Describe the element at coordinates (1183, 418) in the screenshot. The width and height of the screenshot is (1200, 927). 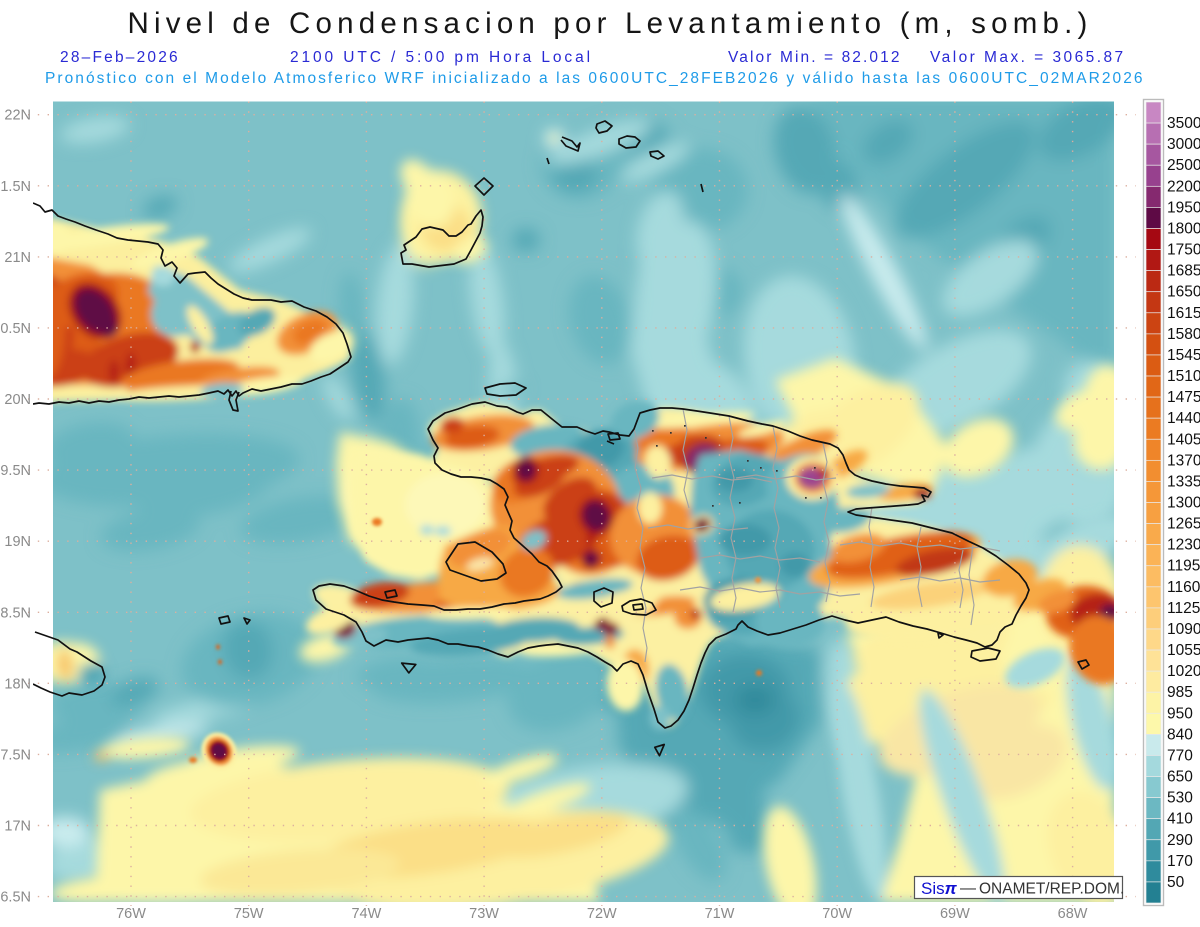
I see `svg-text: 1440` at that location.